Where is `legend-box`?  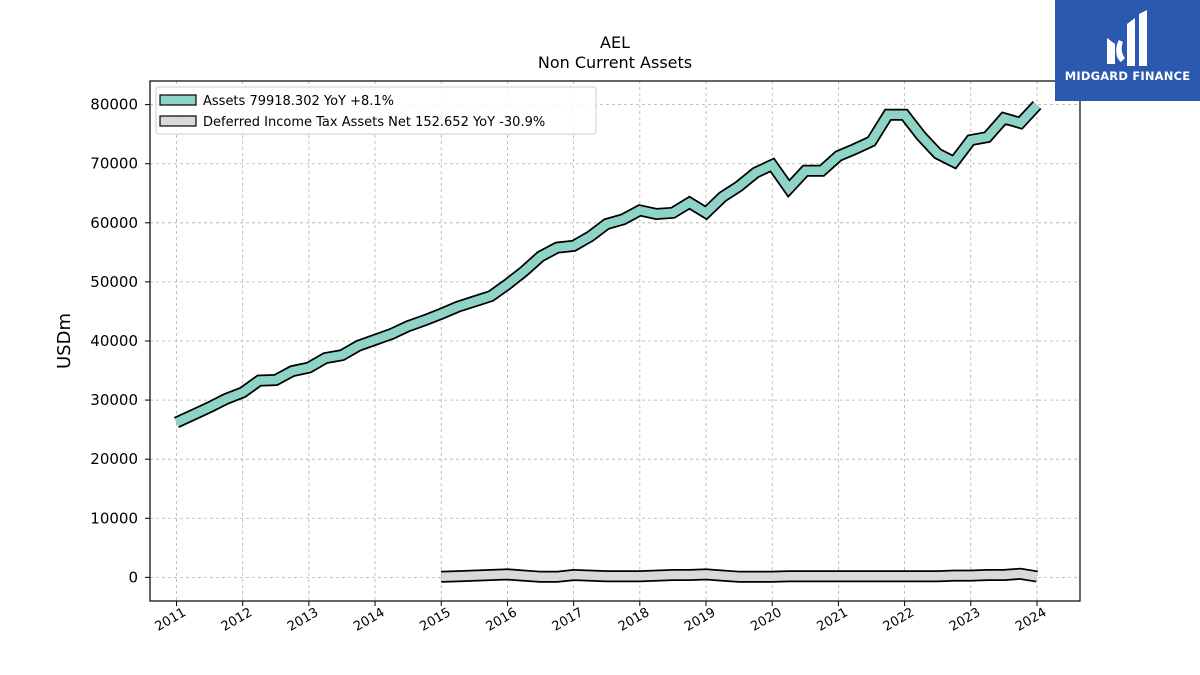
legend-box is located at coordinates (376, 110).